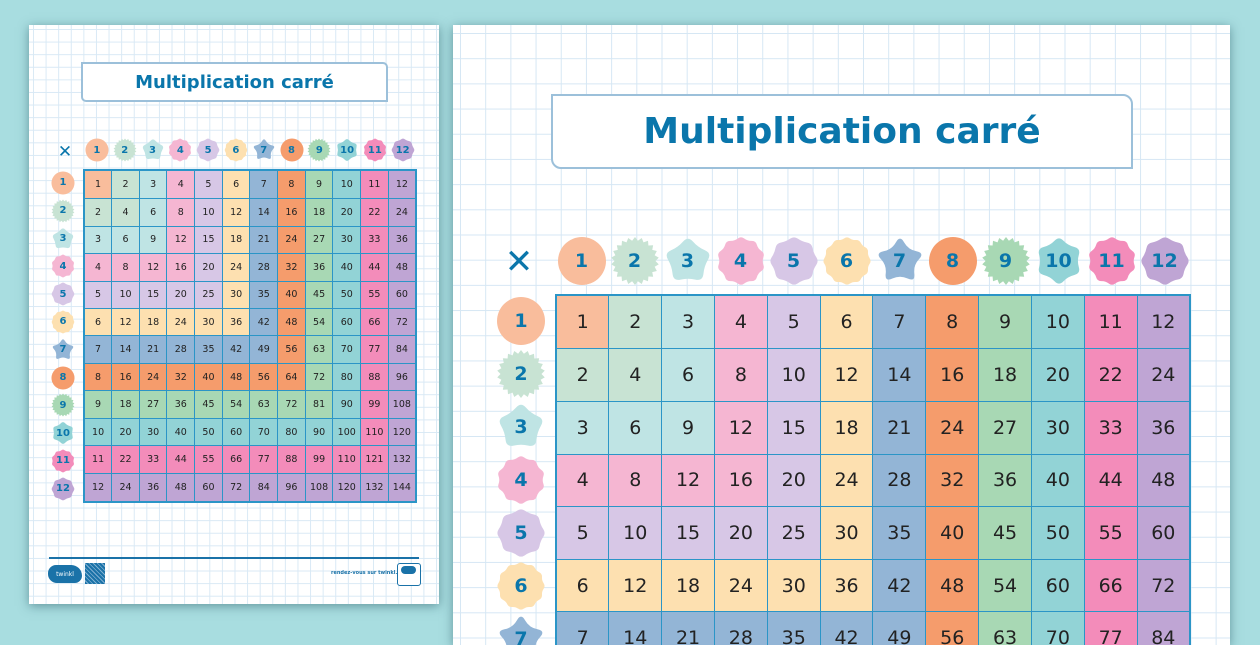 This screenshot has height=645, width=1260. Describe the element at coordinates (319, 431) in the screenshot. I see `table-cell: 90` at that location.